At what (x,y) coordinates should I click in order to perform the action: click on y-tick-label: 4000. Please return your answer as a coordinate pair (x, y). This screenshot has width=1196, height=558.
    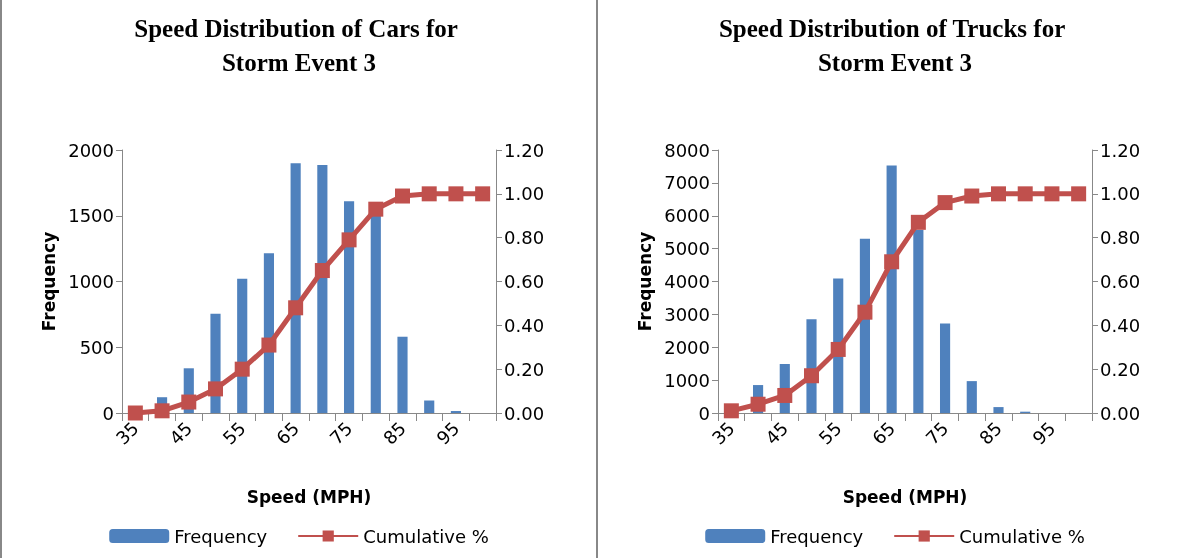
    Looking at the image, I should click on (687, 281).